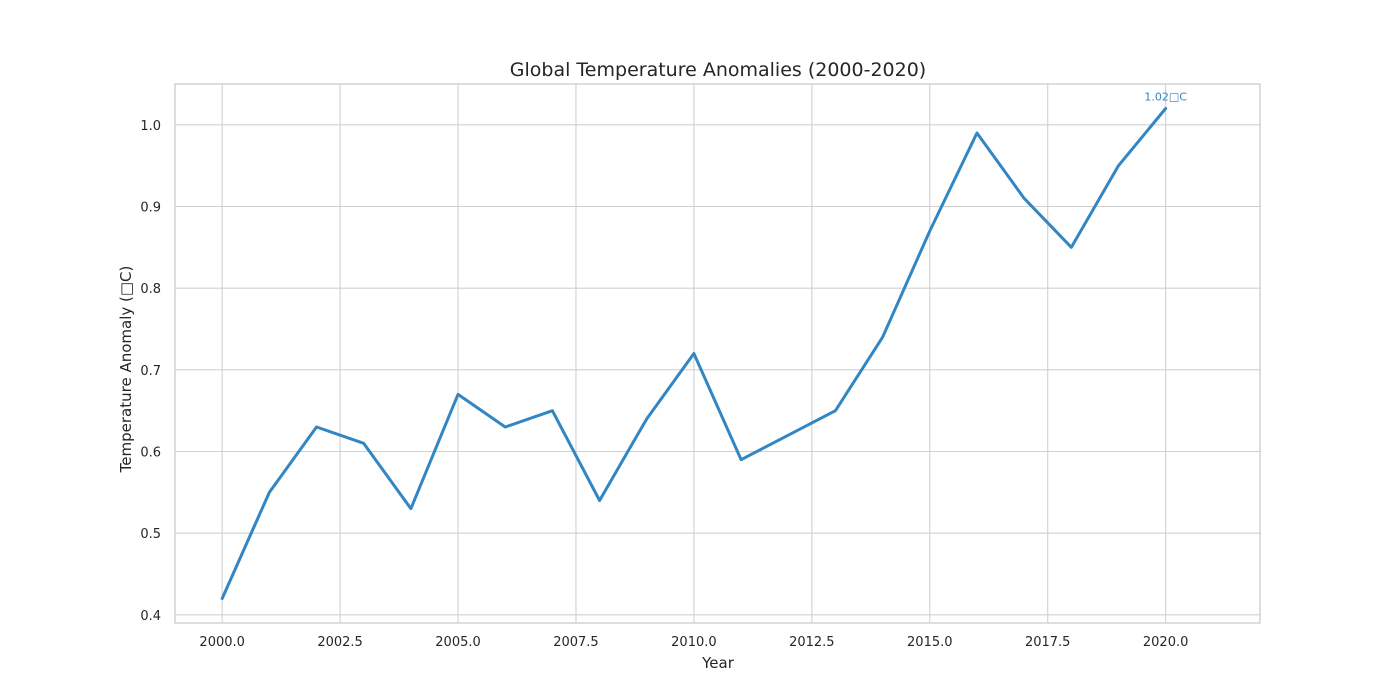  What do you see at coordinates (150, 534) in the screenshot?
I see `y-tick-label: 0.5` at bounding box center [150, 534].